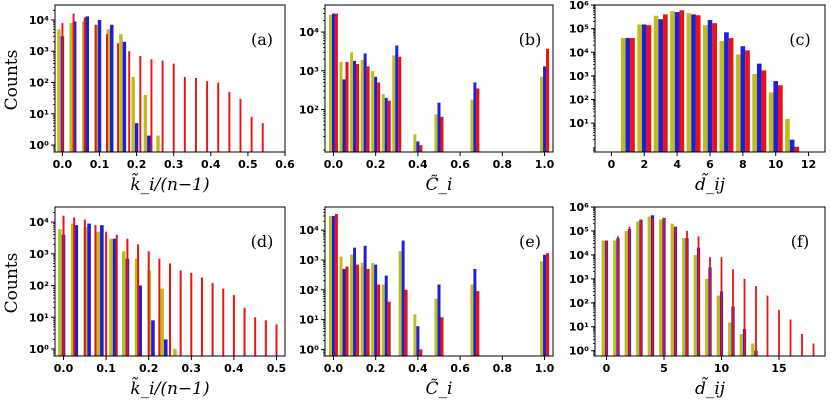  Describe the element at coordinates (743, 164) in the screenshot. I see `x-tick-label: 8` at that location.